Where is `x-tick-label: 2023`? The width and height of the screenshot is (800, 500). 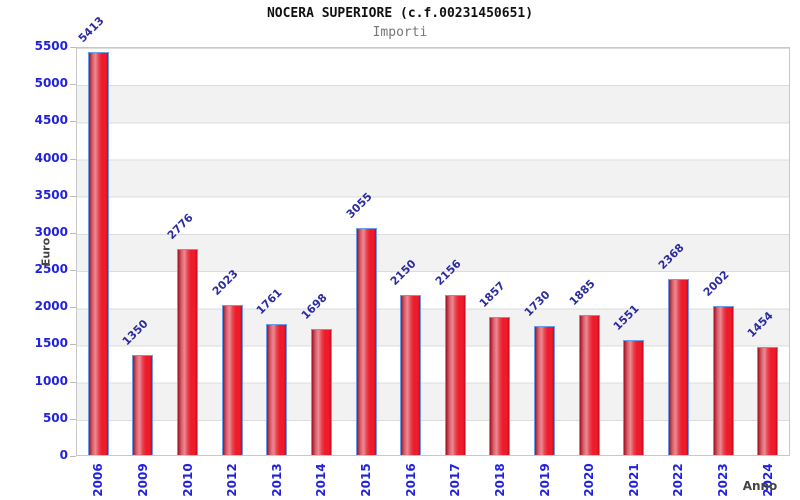
x-tick-label: 2023 is located at coordinates (723, 480).